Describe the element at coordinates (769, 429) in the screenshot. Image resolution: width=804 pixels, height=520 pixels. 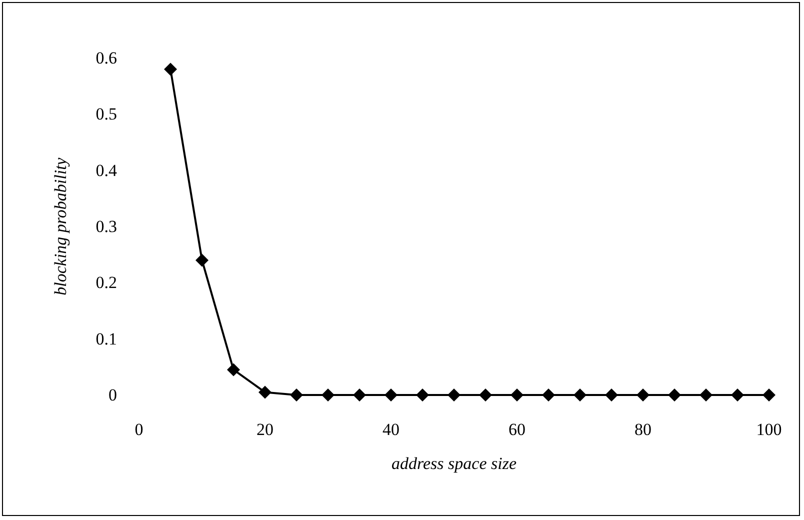
I see `x-tick-label: 100` at that location.